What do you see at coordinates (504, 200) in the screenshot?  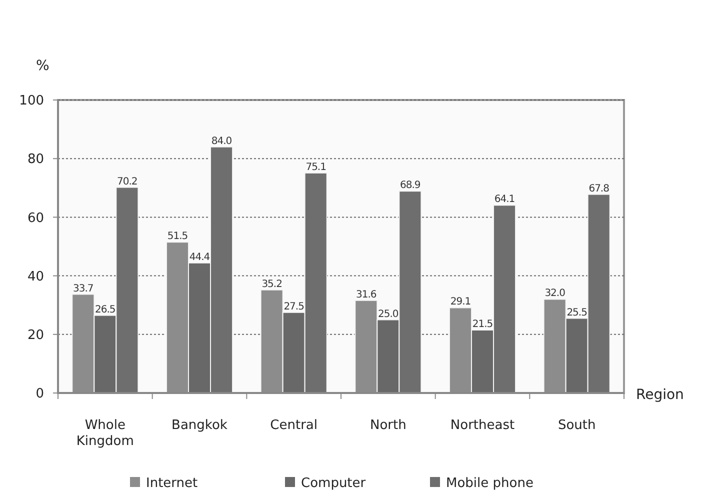 I see `data-label: 64.1` at bounding box center [504, 200].